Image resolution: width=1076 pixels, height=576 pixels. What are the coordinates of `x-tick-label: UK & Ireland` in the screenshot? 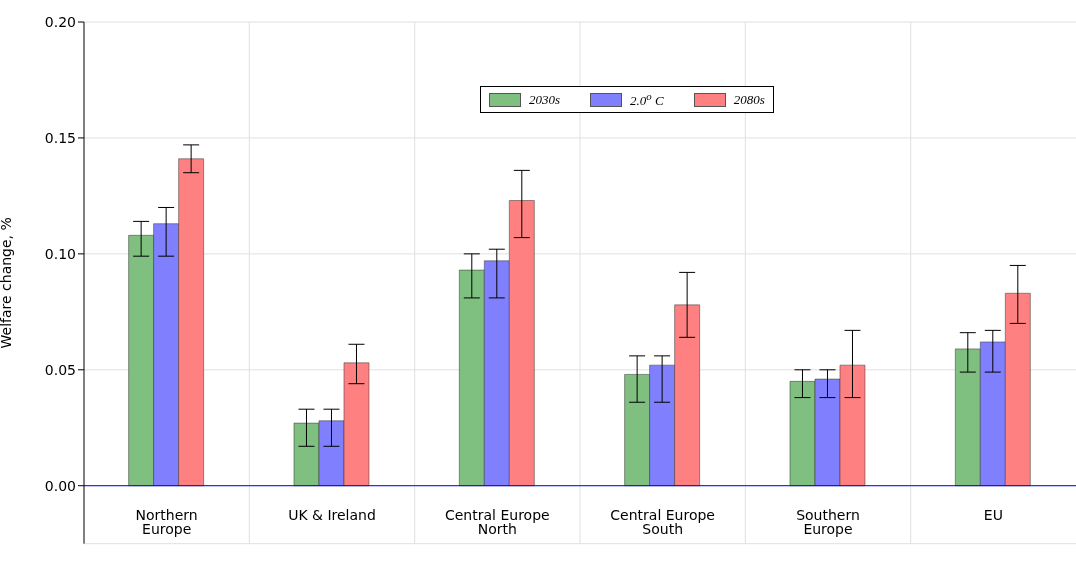 It's located at (332, 514).